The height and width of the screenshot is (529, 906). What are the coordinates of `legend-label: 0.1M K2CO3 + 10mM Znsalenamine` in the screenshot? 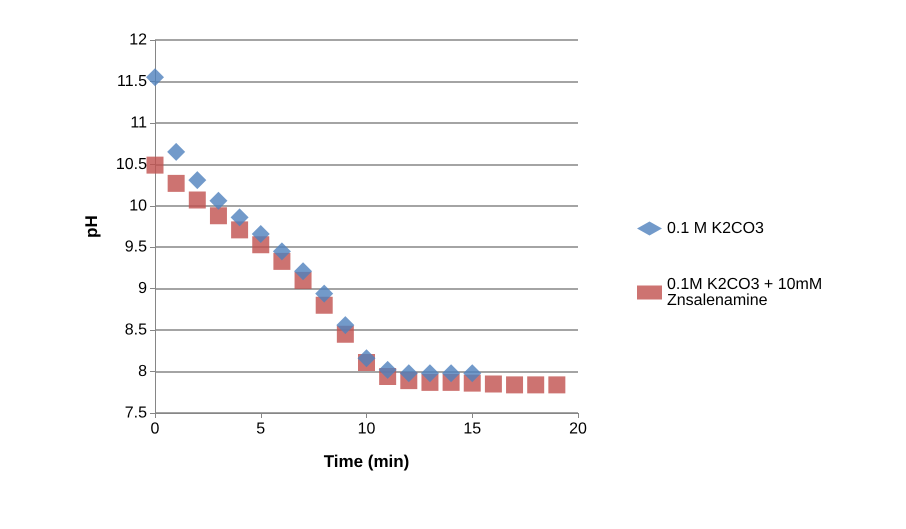 It's located at (747, 292).